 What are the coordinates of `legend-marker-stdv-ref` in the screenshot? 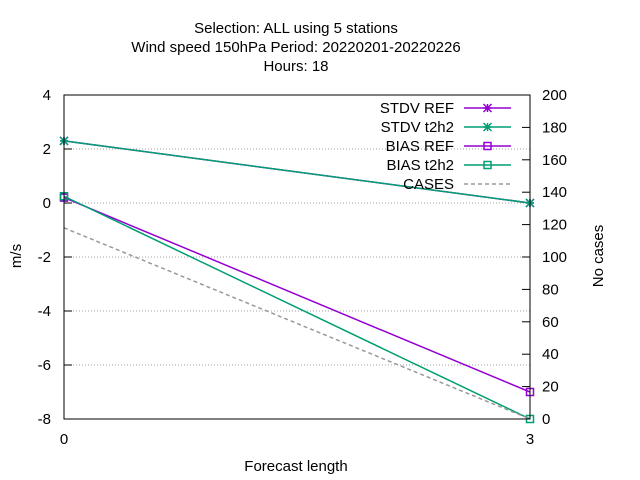 It's located at (487, 108).